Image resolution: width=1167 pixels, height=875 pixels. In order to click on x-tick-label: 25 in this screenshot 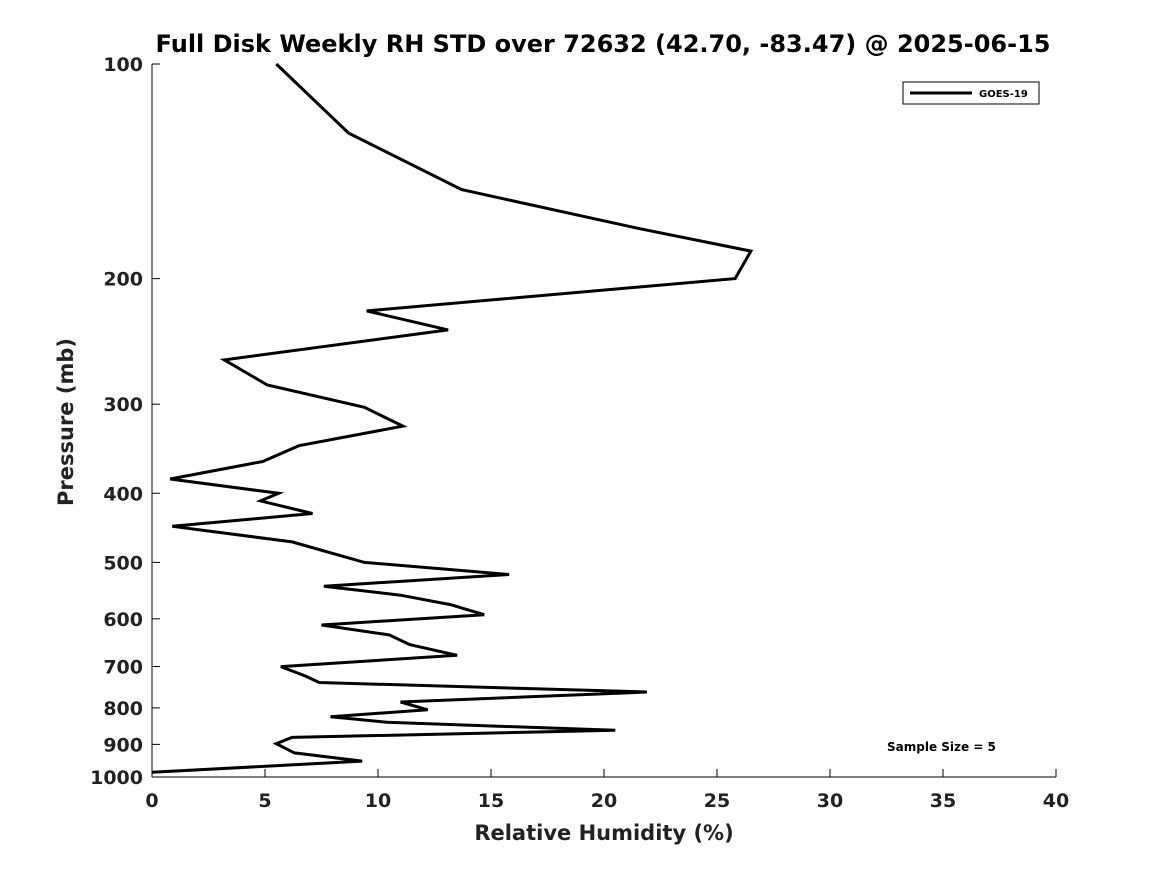, I will do `click(717, 801)`.